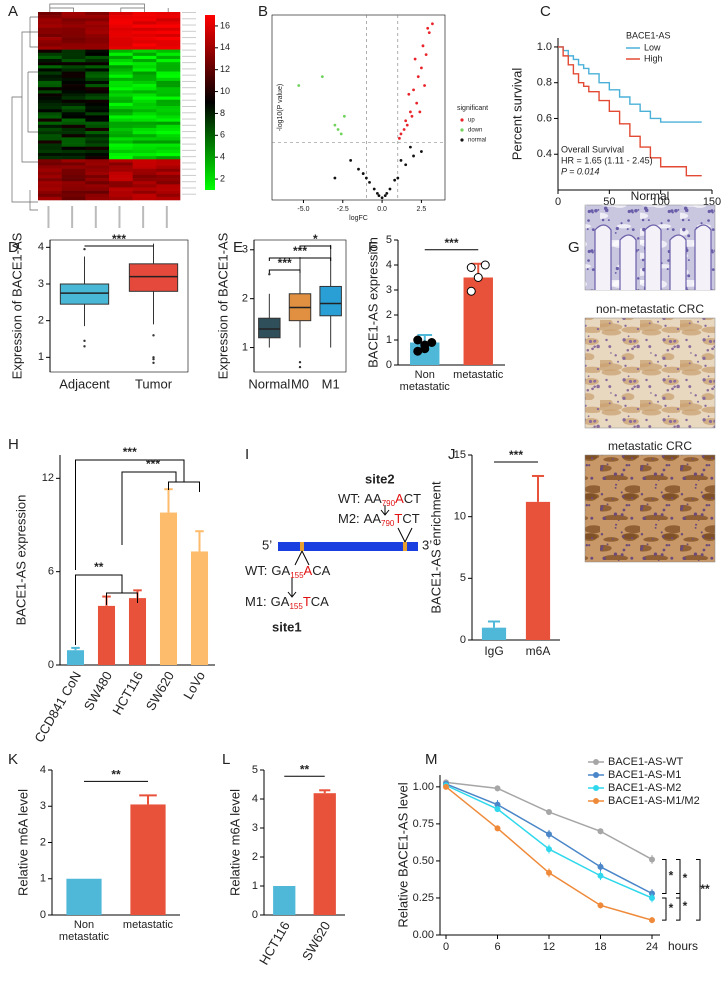 This screenshot has width=727, height=992. I want to click on x-tick-label: 6, so click(497, 947).